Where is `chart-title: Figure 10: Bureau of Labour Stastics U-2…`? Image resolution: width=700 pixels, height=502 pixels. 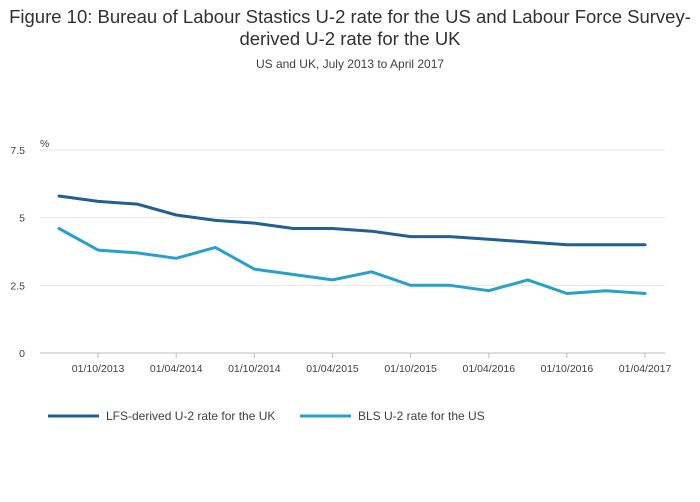
chart-title: Figure 10: Bureau of Labour Stastics U-2… is located at coordinates (350, 27).